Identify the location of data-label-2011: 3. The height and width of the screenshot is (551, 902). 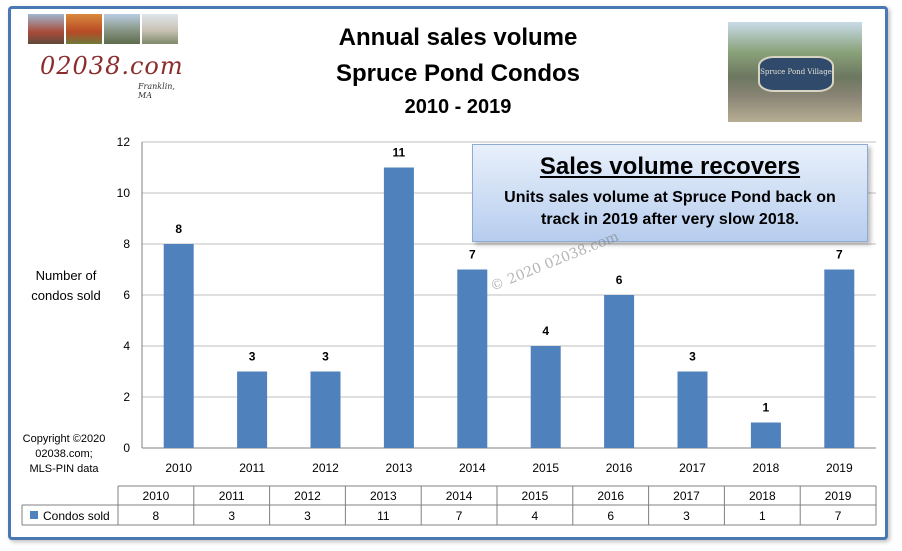
(252, 357).